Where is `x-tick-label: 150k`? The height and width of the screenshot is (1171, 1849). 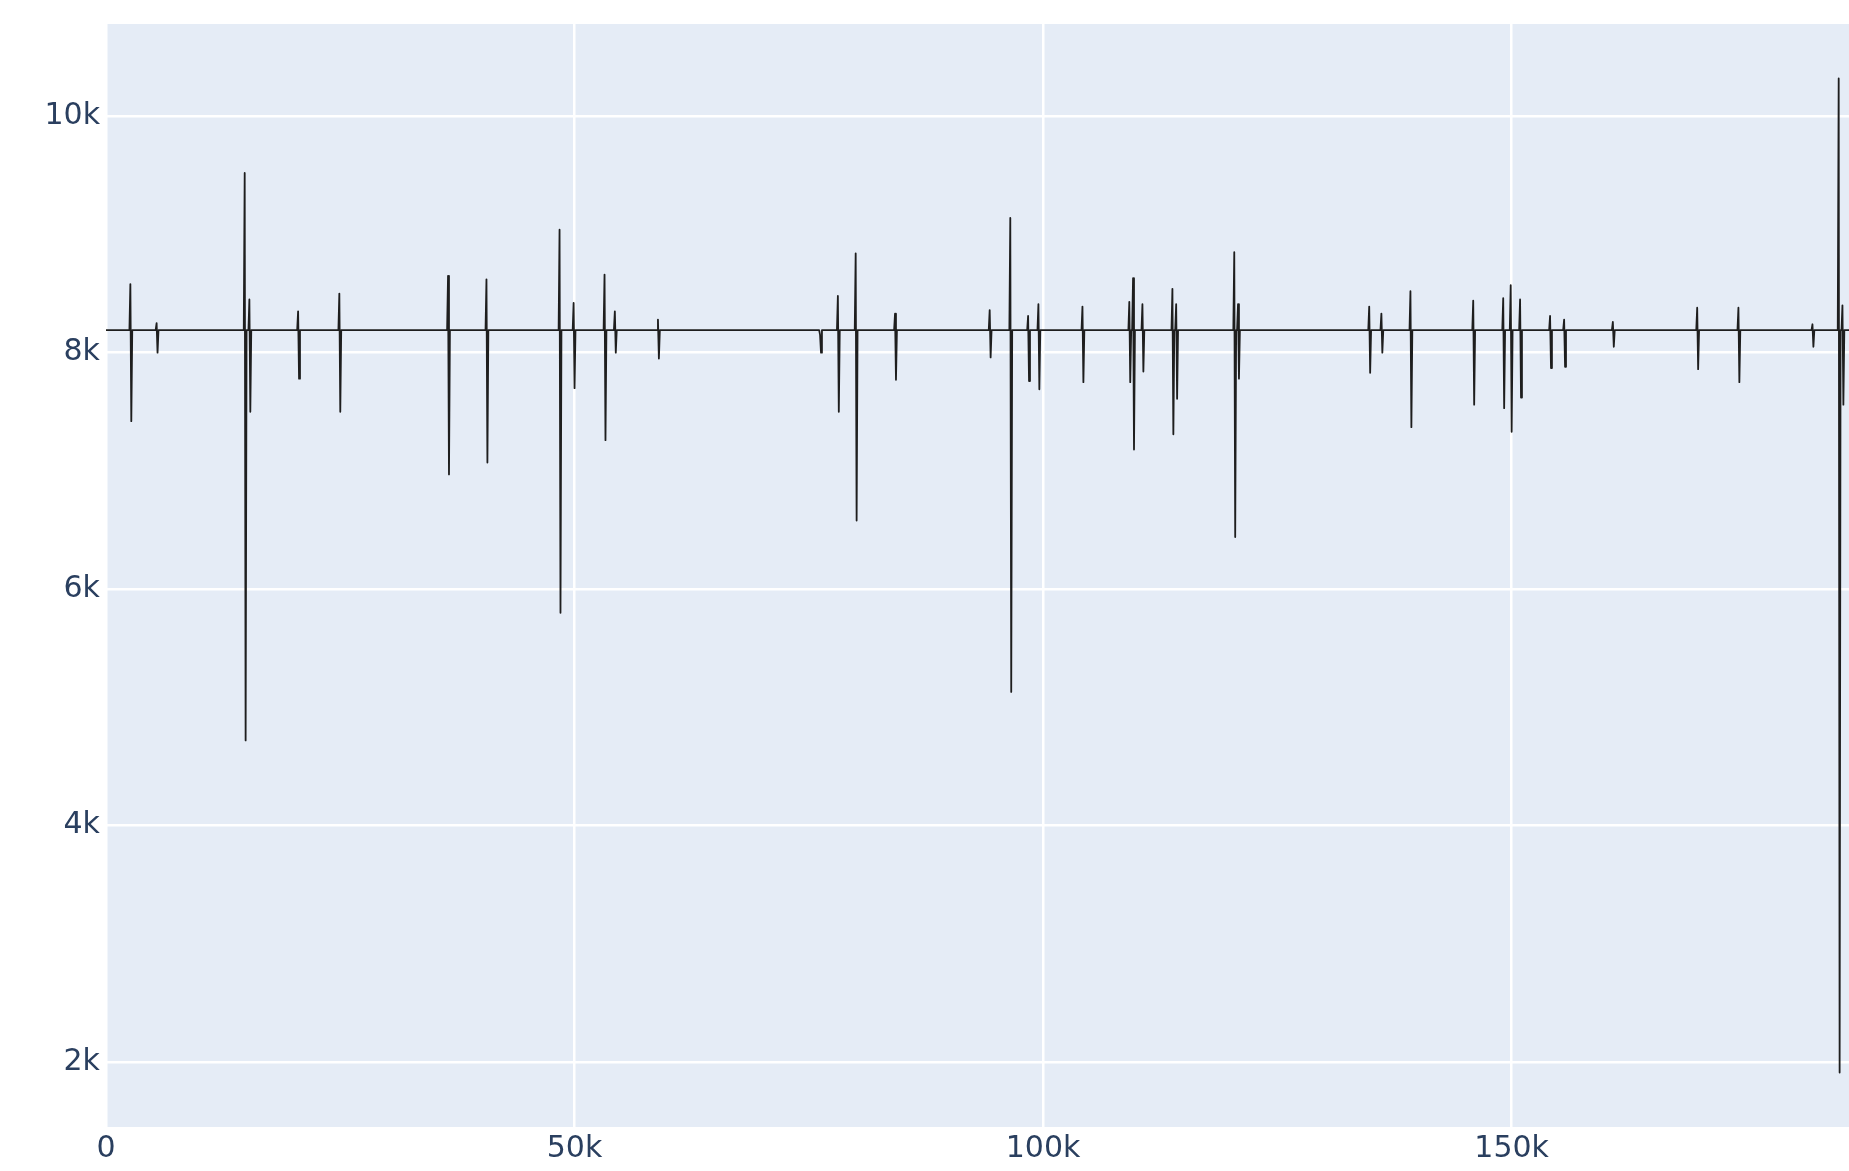
x-tick-label: 150k is located at coordinates (1512, 1146).